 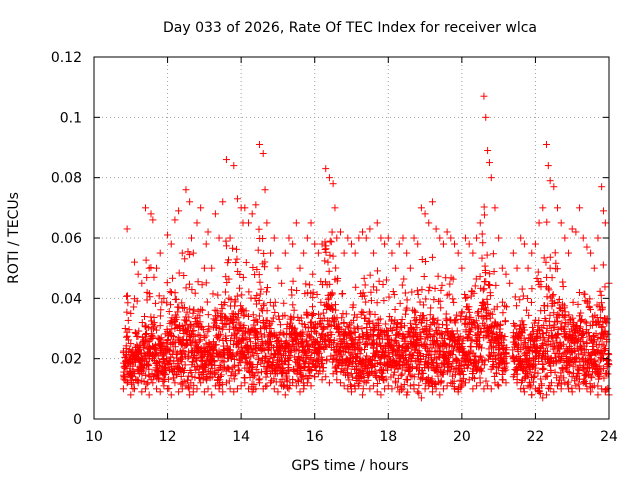 What do you see at coordinates (66, 299) in the screenshot?
I see `y-tick-label: 0.04` at bounding box center [66, 299].